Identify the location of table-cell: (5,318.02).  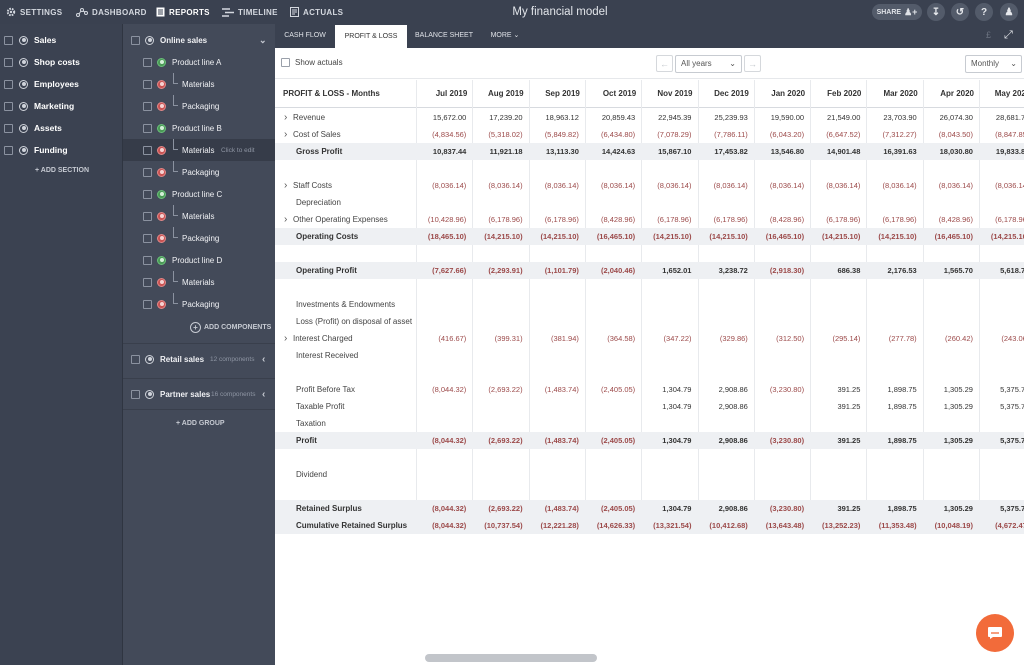
(505, 134).